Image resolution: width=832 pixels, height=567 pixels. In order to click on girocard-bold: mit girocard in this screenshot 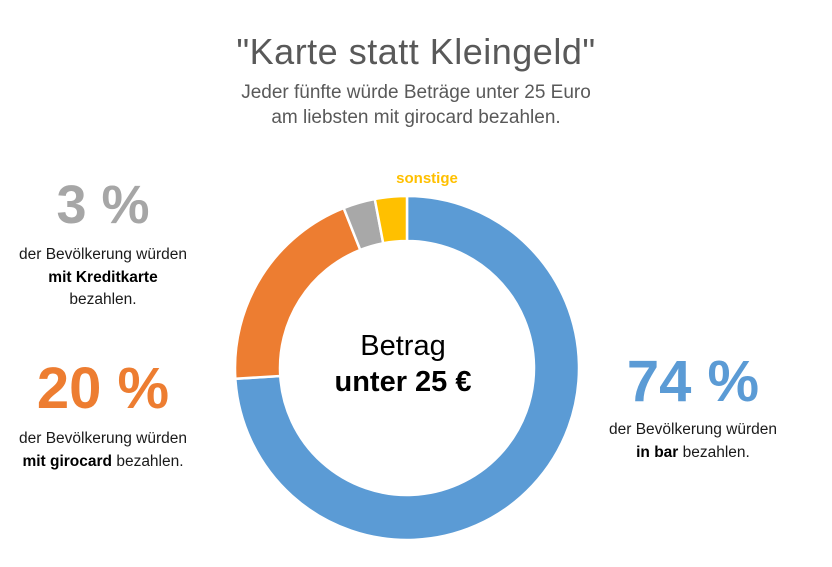, I will do `click(67, 461)`.